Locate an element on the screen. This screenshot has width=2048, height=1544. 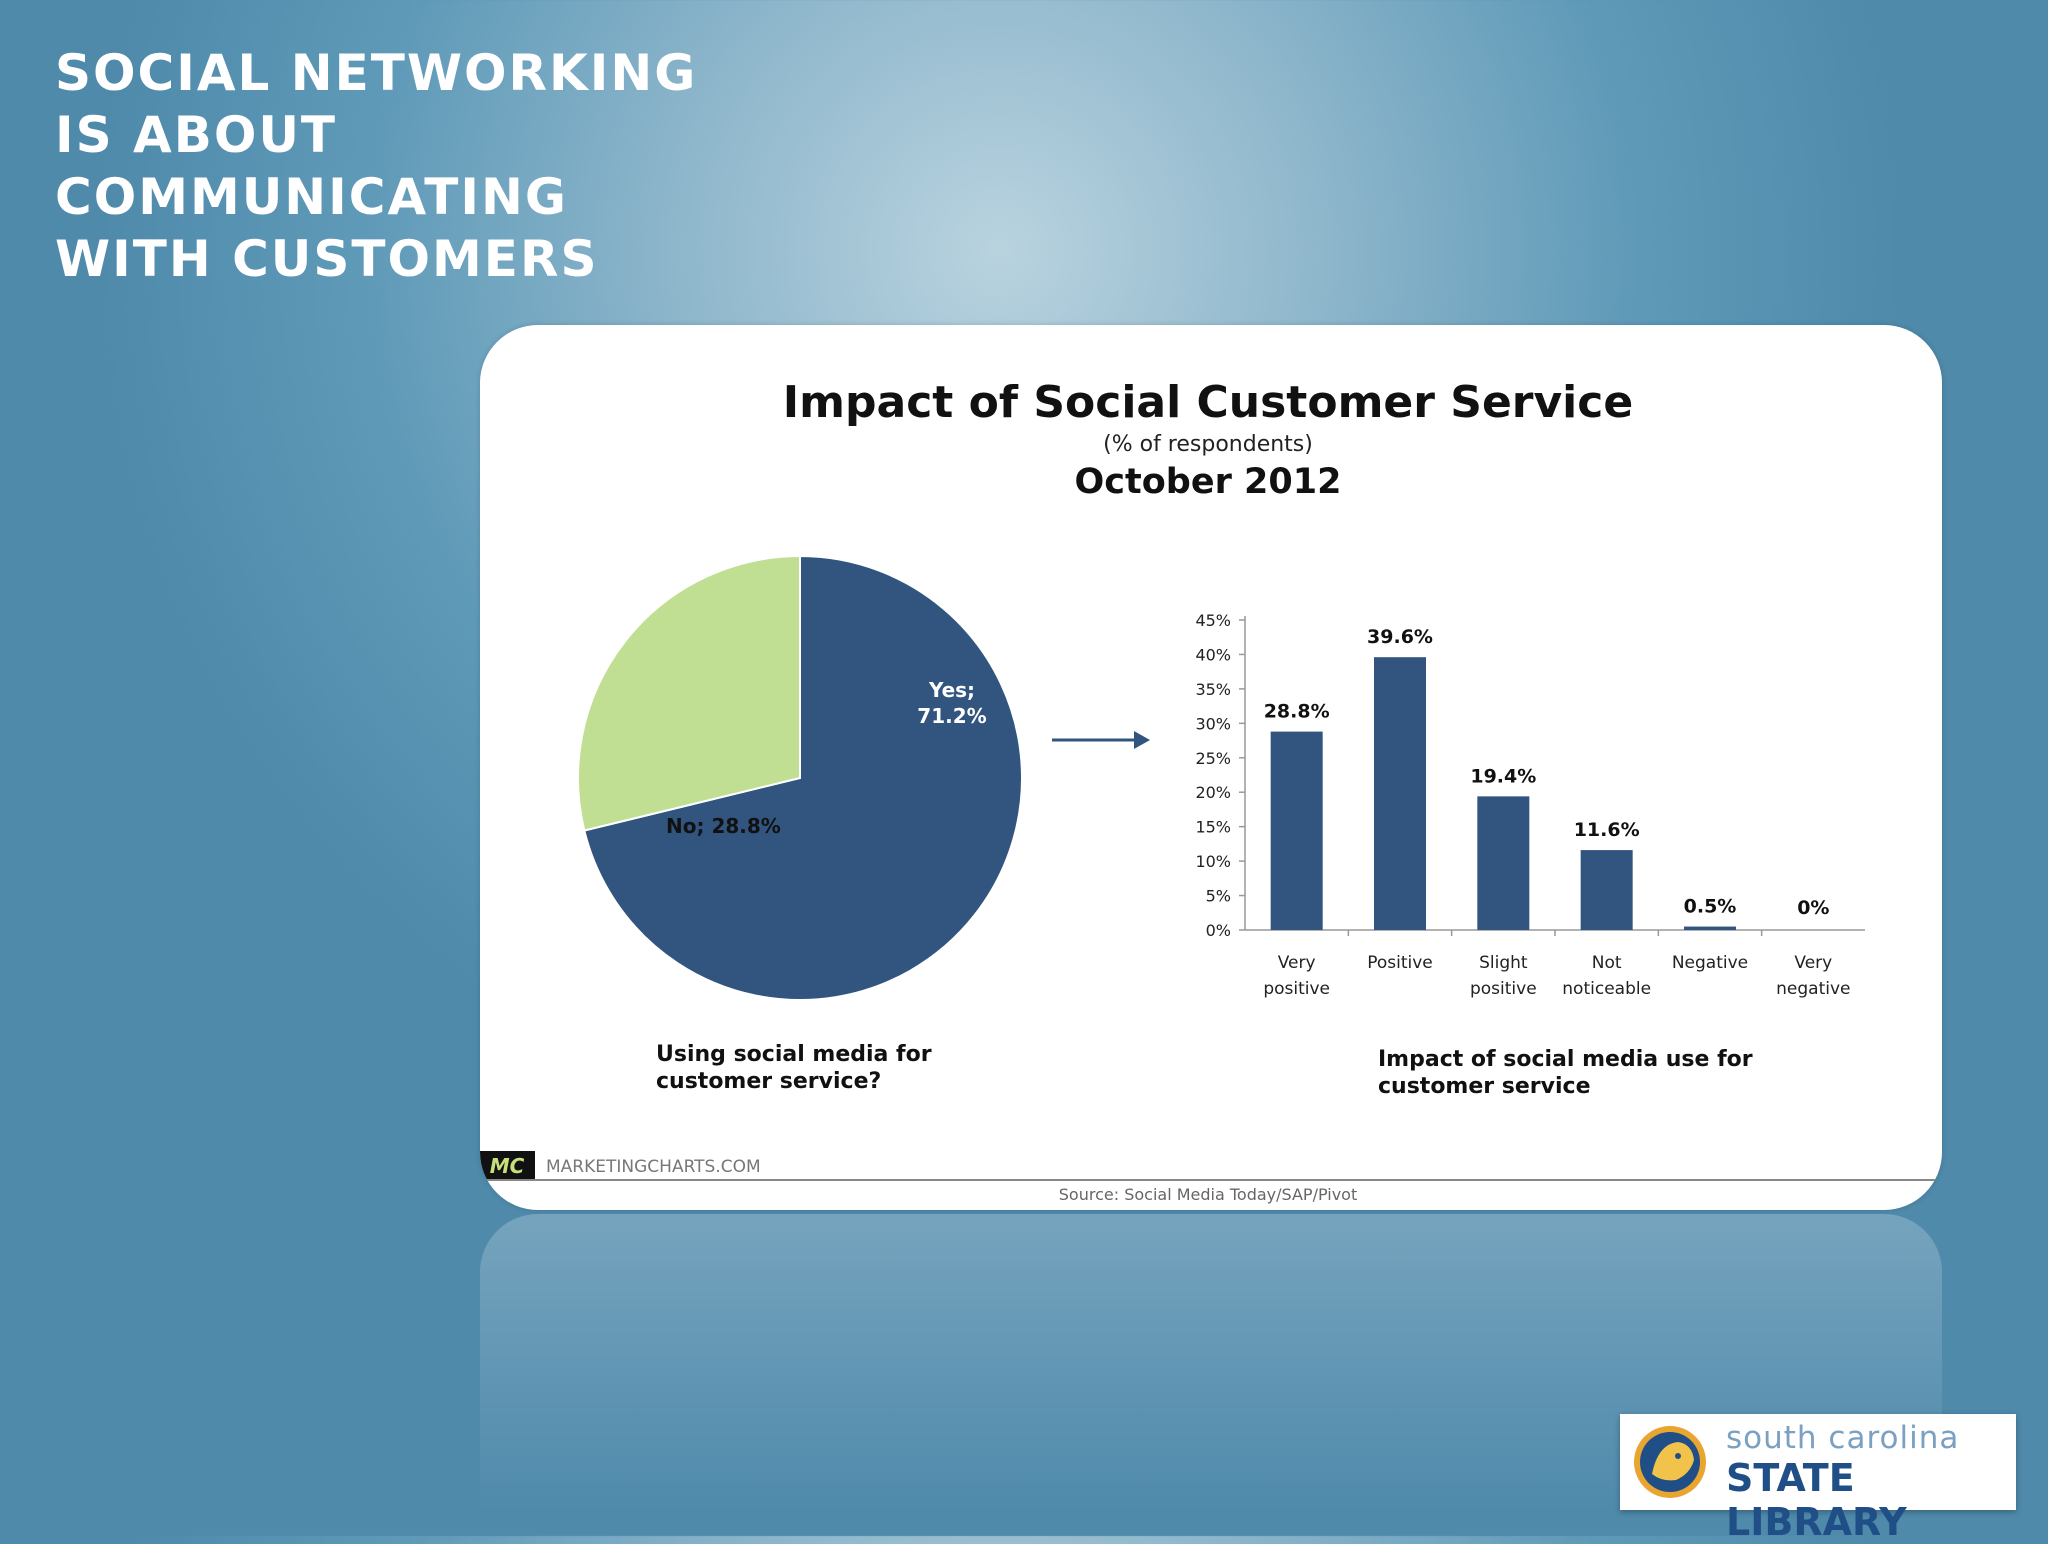
slide-title-line-4: WITH CUSTOMERS is located at coordinates (327, 259).